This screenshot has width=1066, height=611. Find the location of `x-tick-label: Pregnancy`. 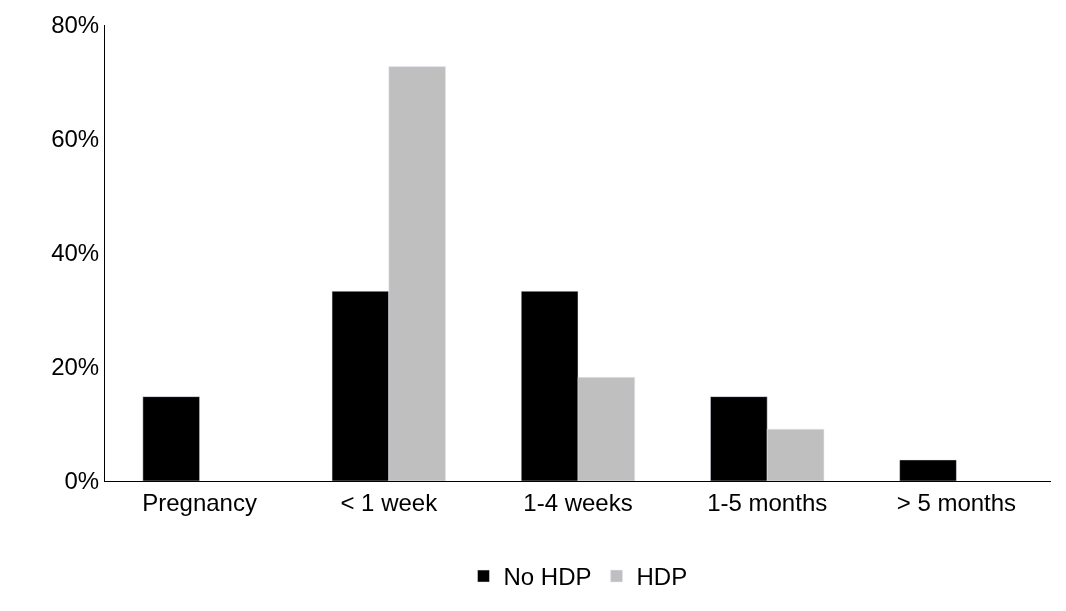

x-tick-label: Pregnancy is located at coordinates (199, 502).